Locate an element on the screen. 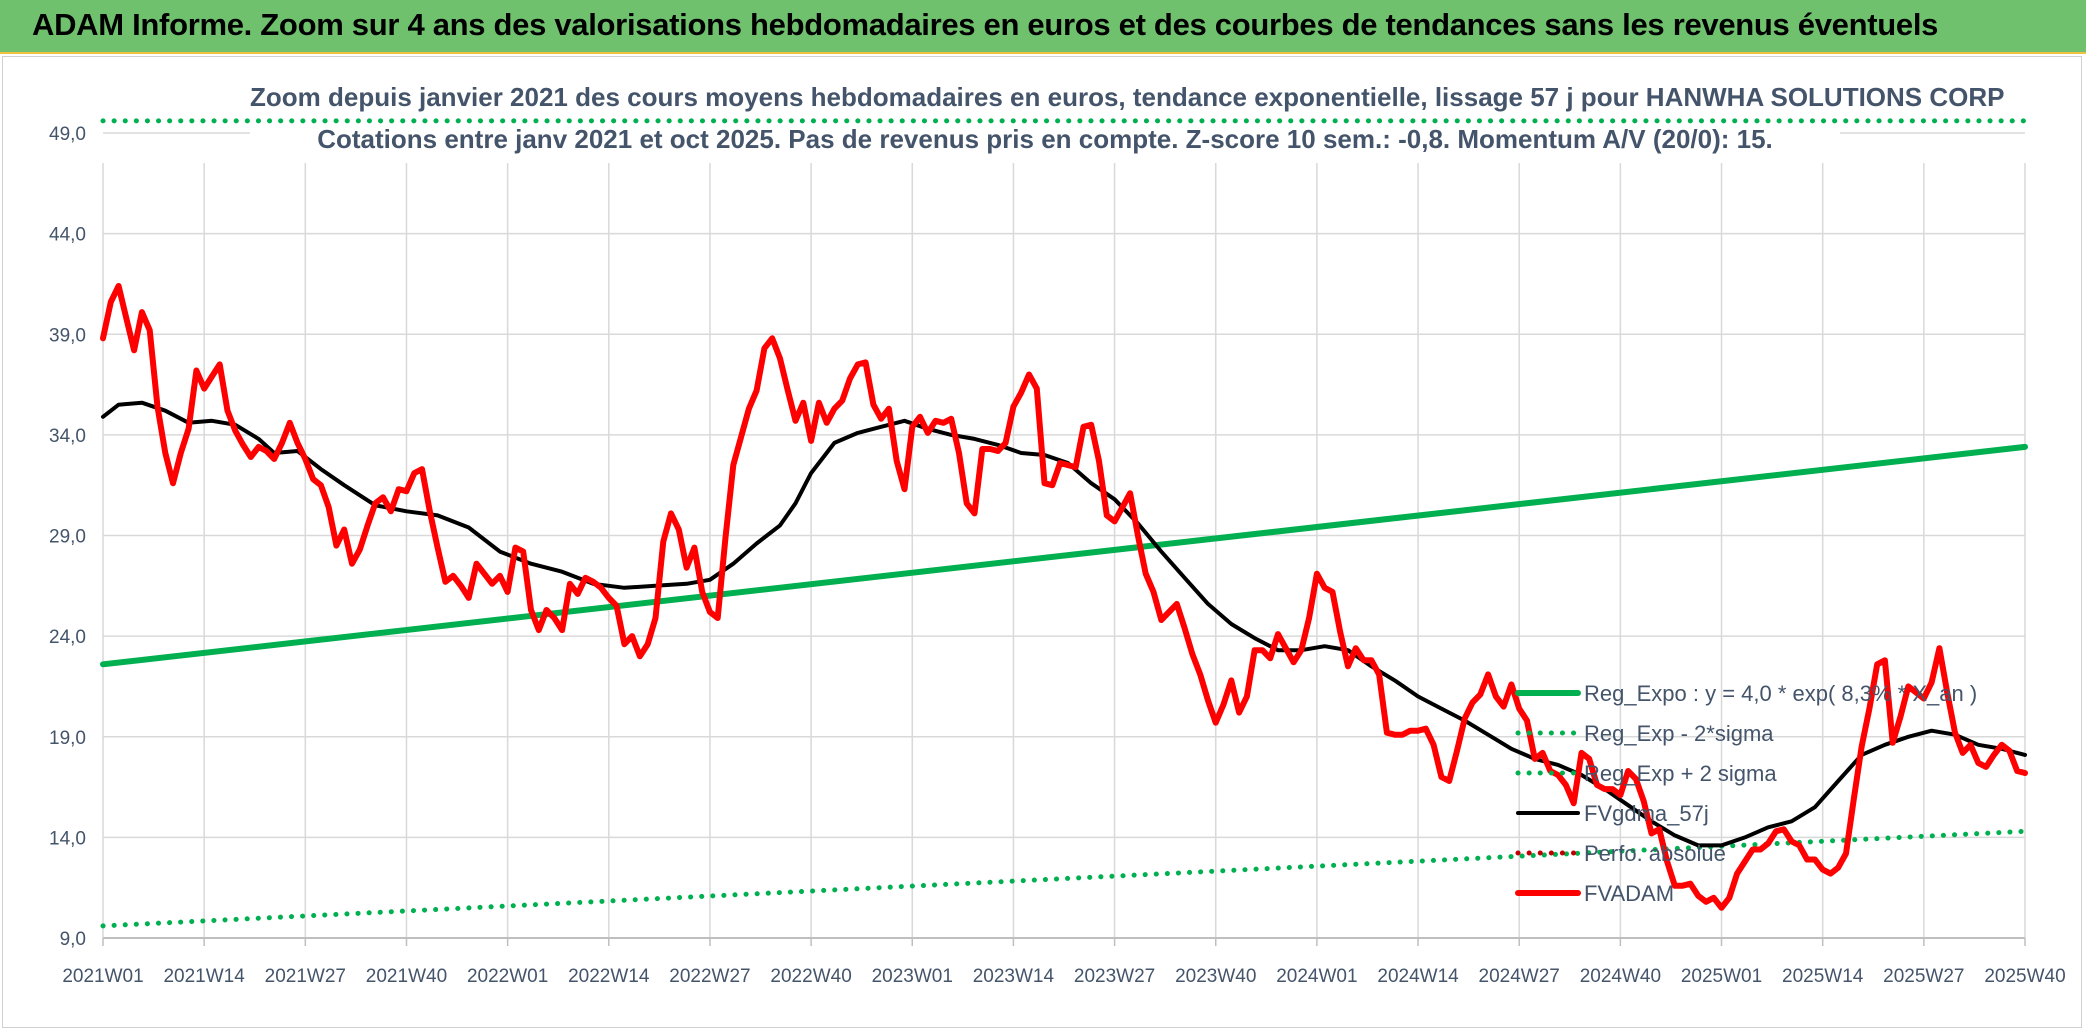 The image size is (2086, 1031). legend-label: Reg_Expo : y = 4,0 * exp( 8,3% * X_an ) is located at coordinates (1780, 693).